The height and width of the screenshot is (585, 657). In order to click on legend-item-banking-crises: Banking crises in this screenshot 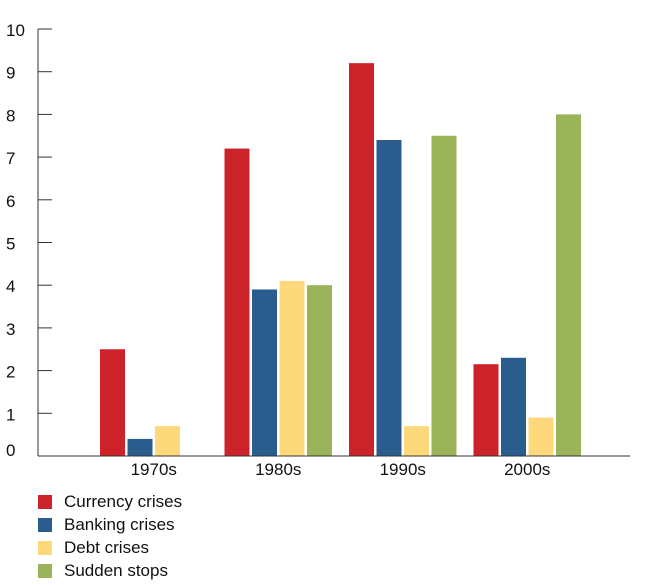, I will do `click(110, 524)`.